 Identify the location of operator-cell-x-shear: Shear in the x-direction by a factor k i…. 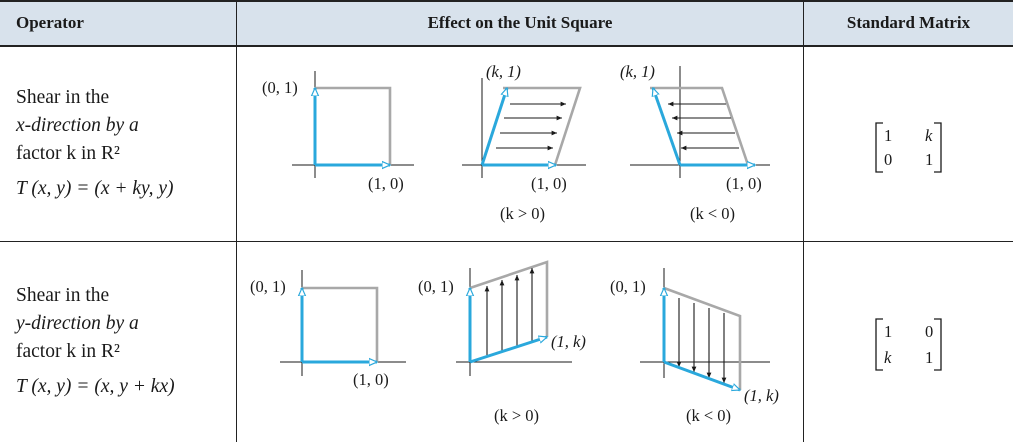
(95, 143).